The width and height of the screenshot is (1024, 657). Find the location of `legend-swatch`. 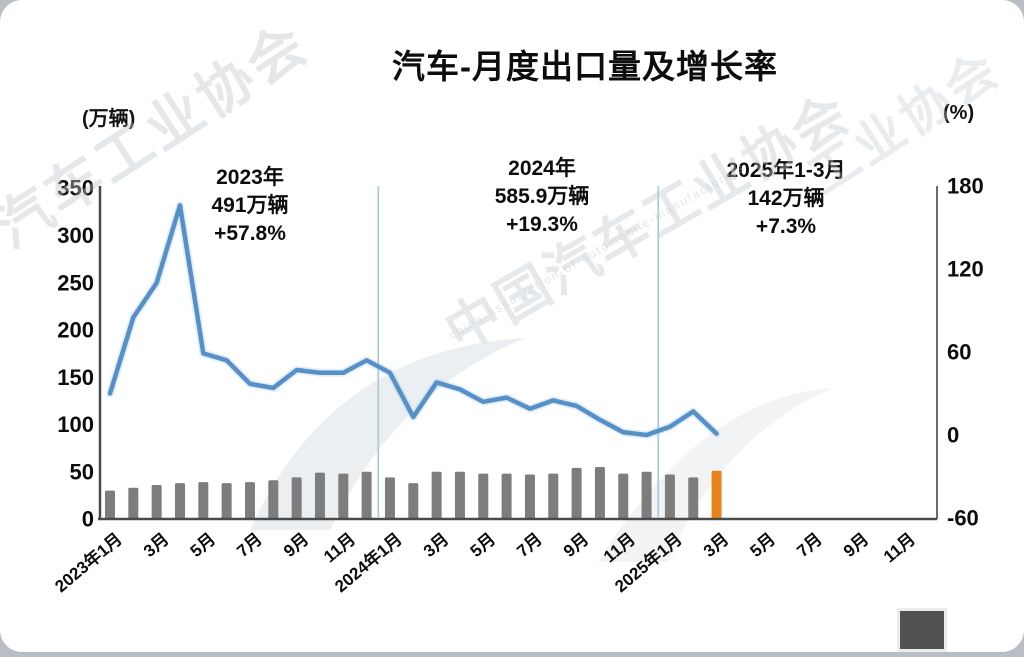

legend-swatch is located at coordinates (922, 630).